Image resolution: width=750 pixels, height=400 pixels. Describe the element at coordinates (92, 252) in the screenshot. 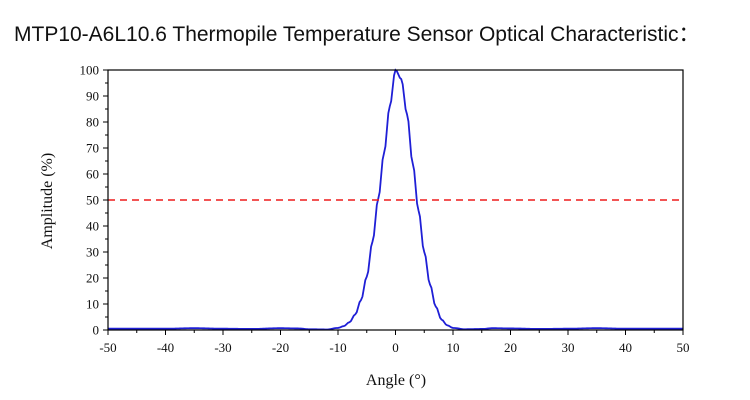

I see `y-tick-label: 30` at that location.